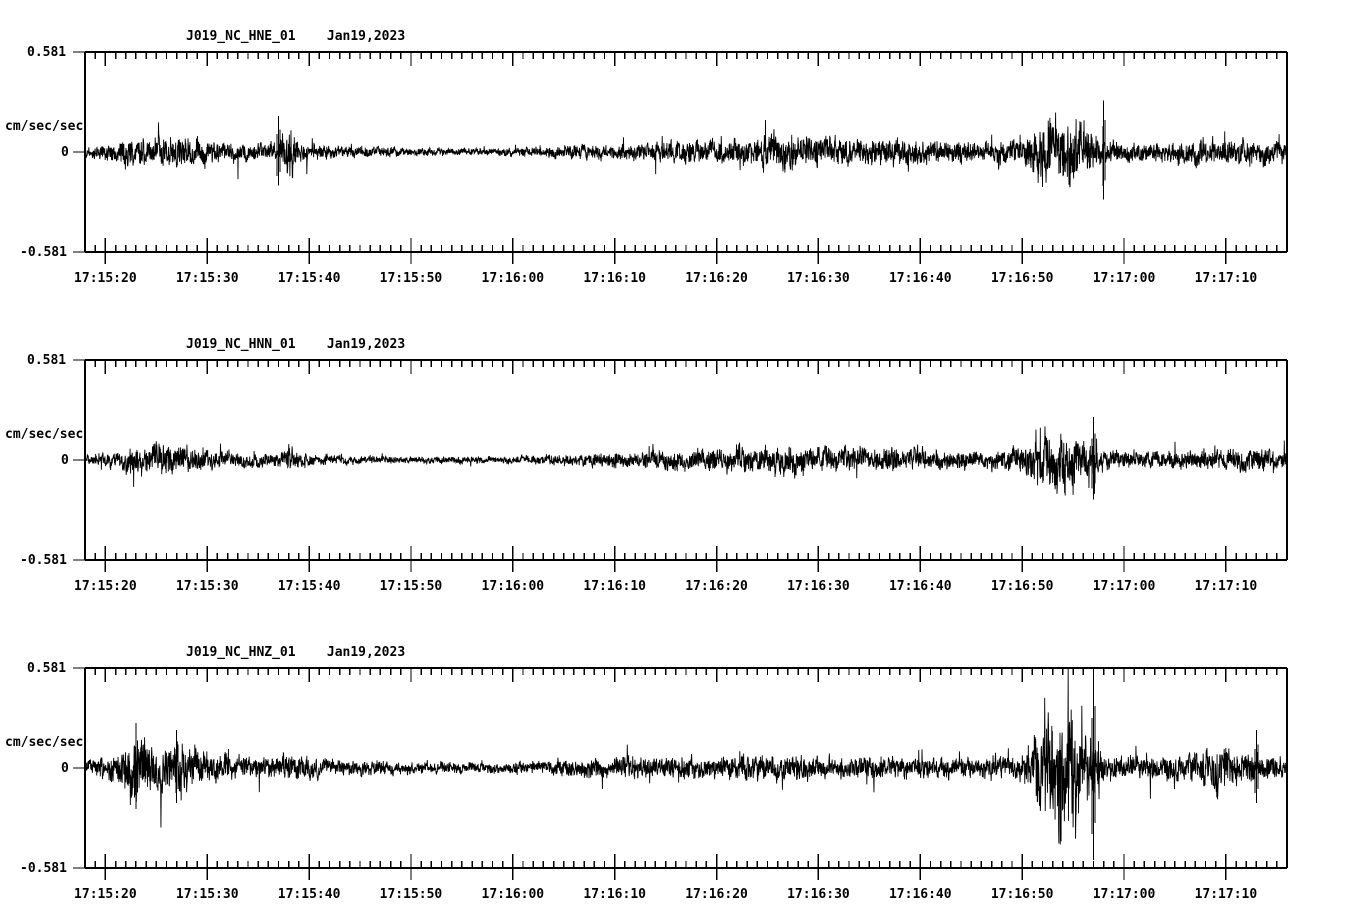  What do you see at coordinates (43, 252) in the screenshot?
I see `y-axis-min-label-hne: -0.581` at bounding box center [43, 252].